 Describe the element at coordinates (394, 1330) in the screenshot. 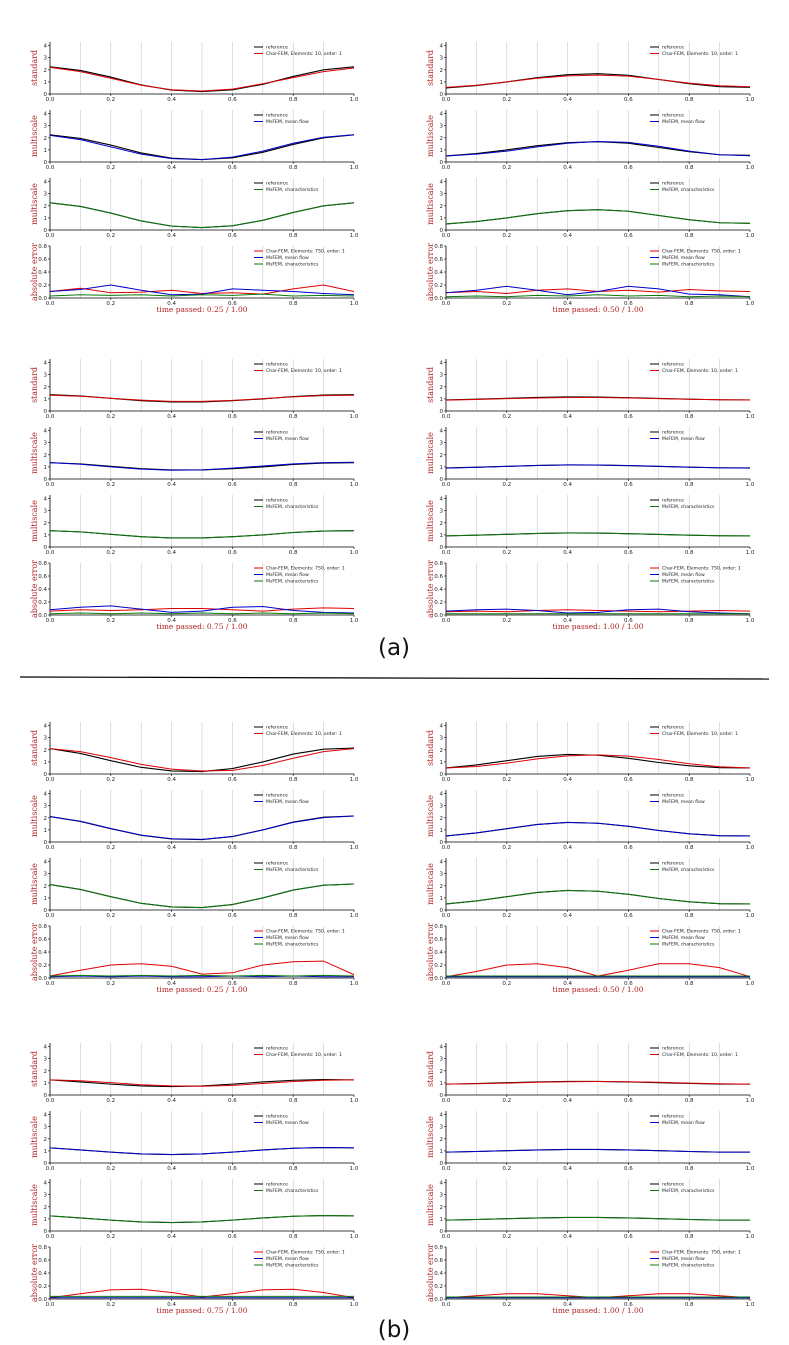

I see `panel-label: (b)` at that location.